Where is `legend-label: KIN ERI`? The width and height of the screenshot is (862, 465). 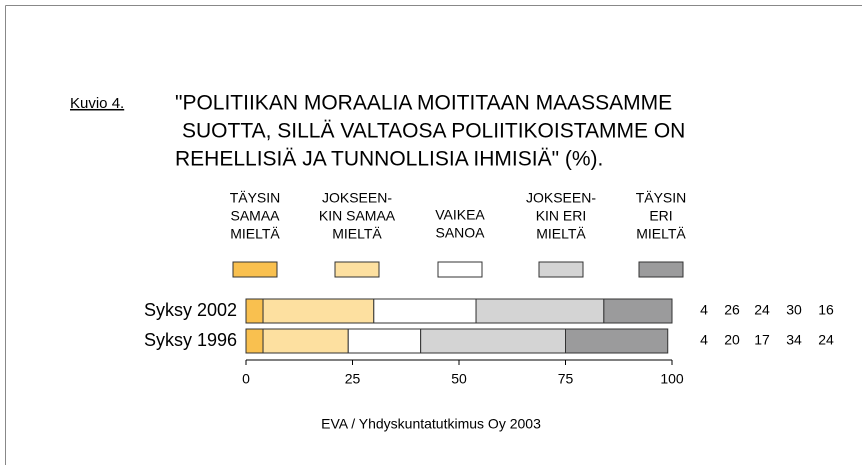 legend-label: KIN ERI is located at coordinates (561, 216).